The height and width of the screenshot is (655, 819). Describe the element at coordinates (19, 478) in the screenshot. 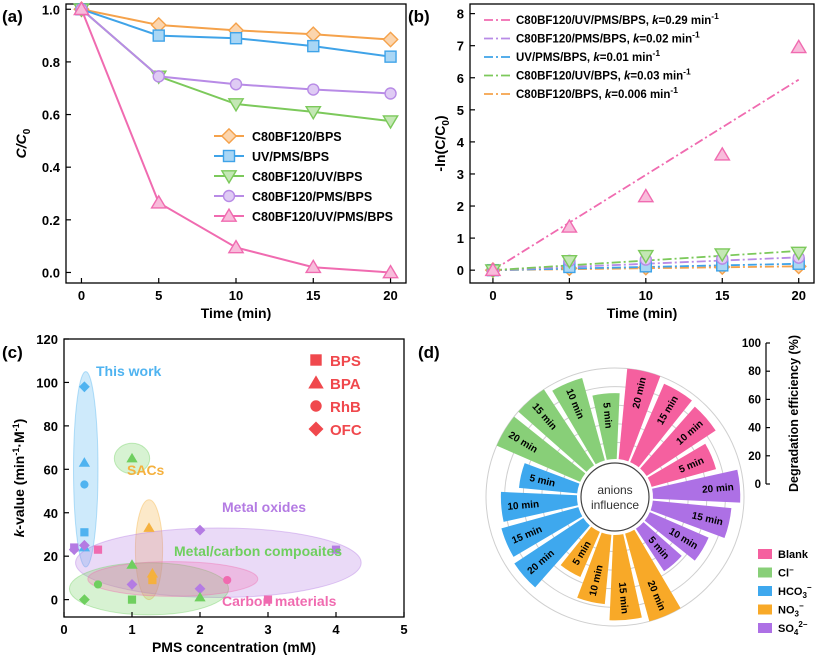

I see `y-axis-label: k-value (min-1·M-1)` at that location.